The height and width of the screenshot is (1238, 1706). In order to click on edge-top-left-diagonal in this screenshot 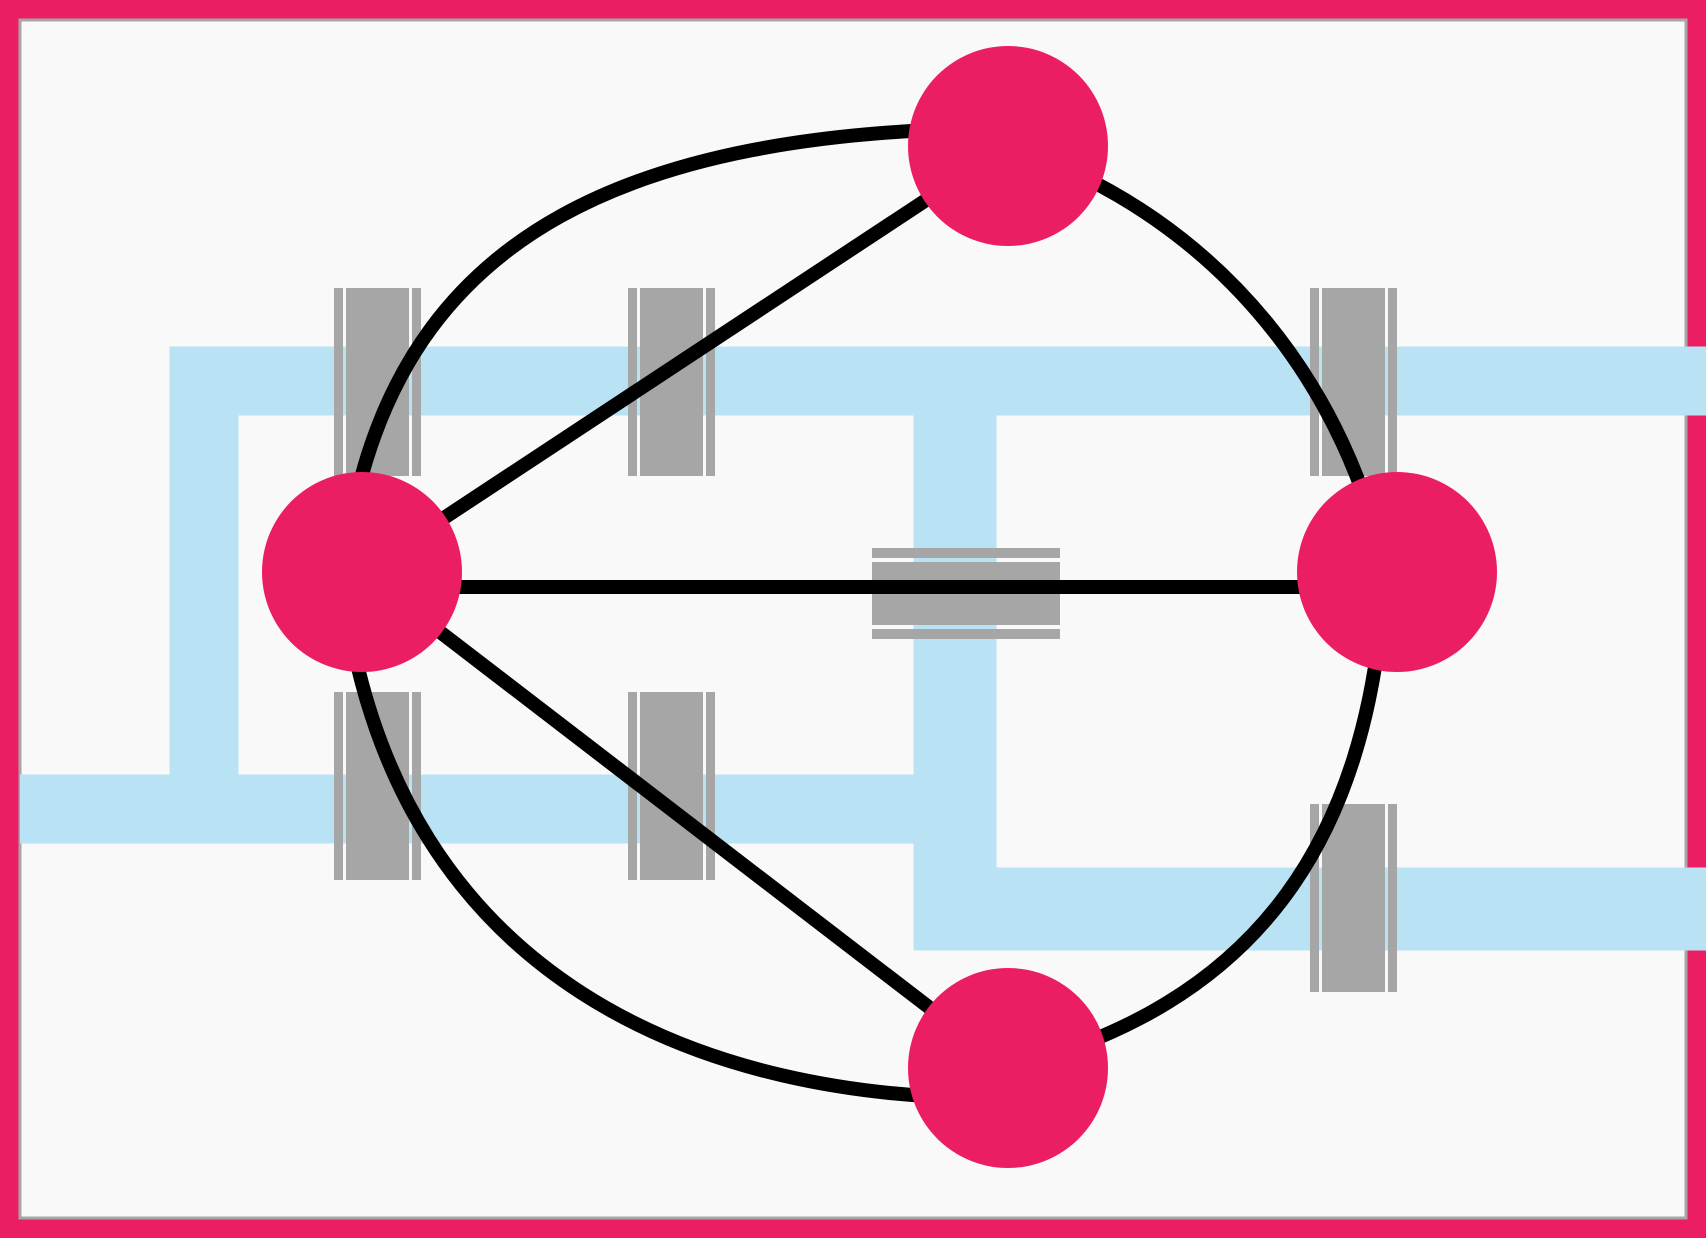, I will do `click(685, 359)`.